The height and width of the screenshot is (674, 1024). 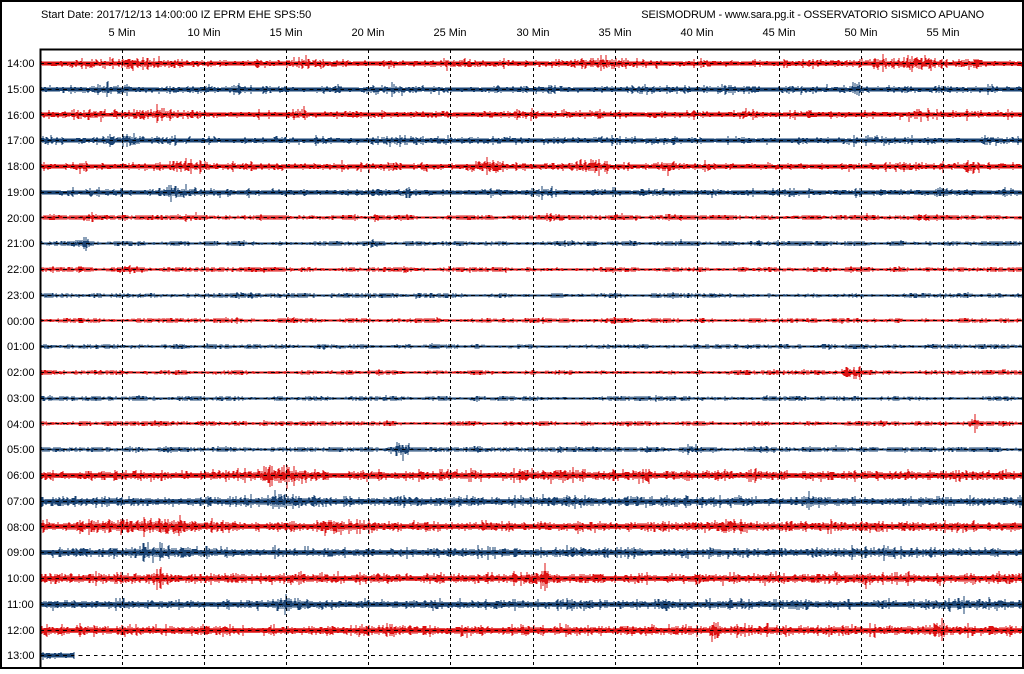 I want to click on svg-text: 35 Min, so click(x=614, y=33).